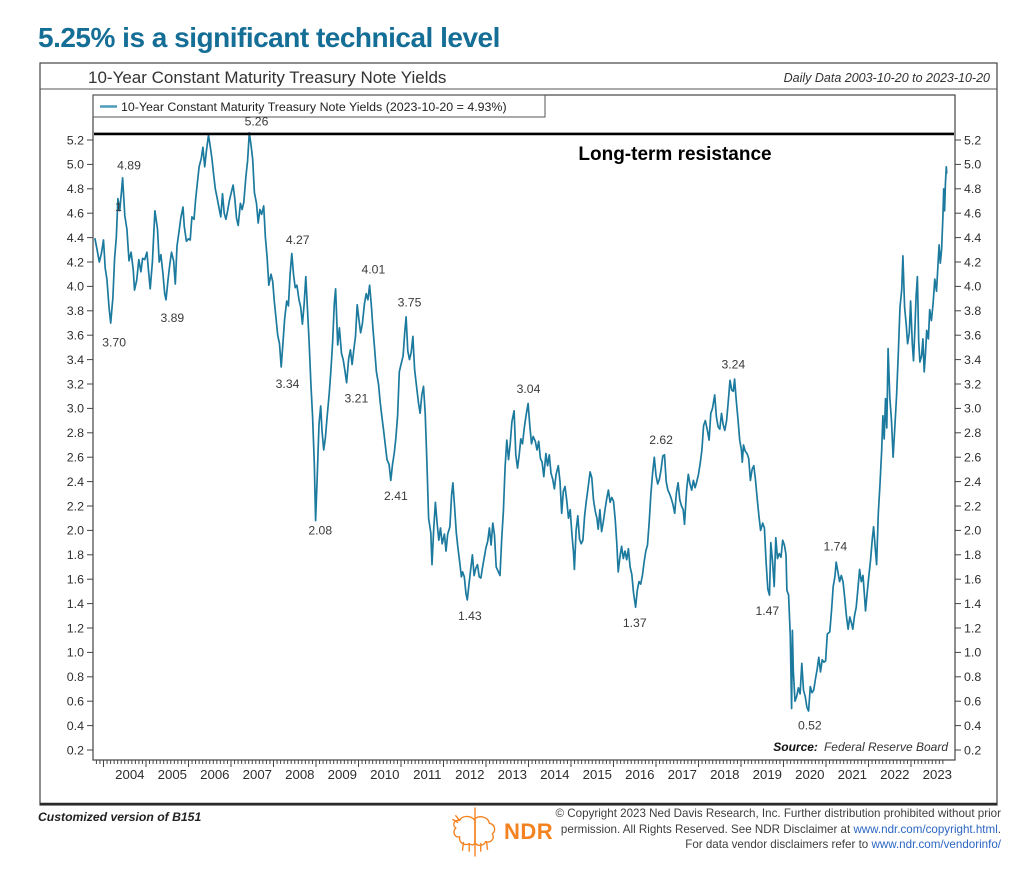 This screenshot has width=1035, height=872. I want to click on y-tick-label-left: 2.0, so click(75, 531).